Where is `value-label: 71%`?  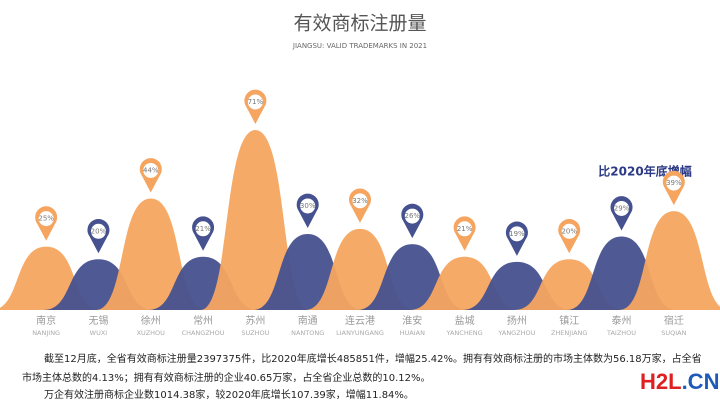 value-label: 71% is located at coordinates (256, 102).